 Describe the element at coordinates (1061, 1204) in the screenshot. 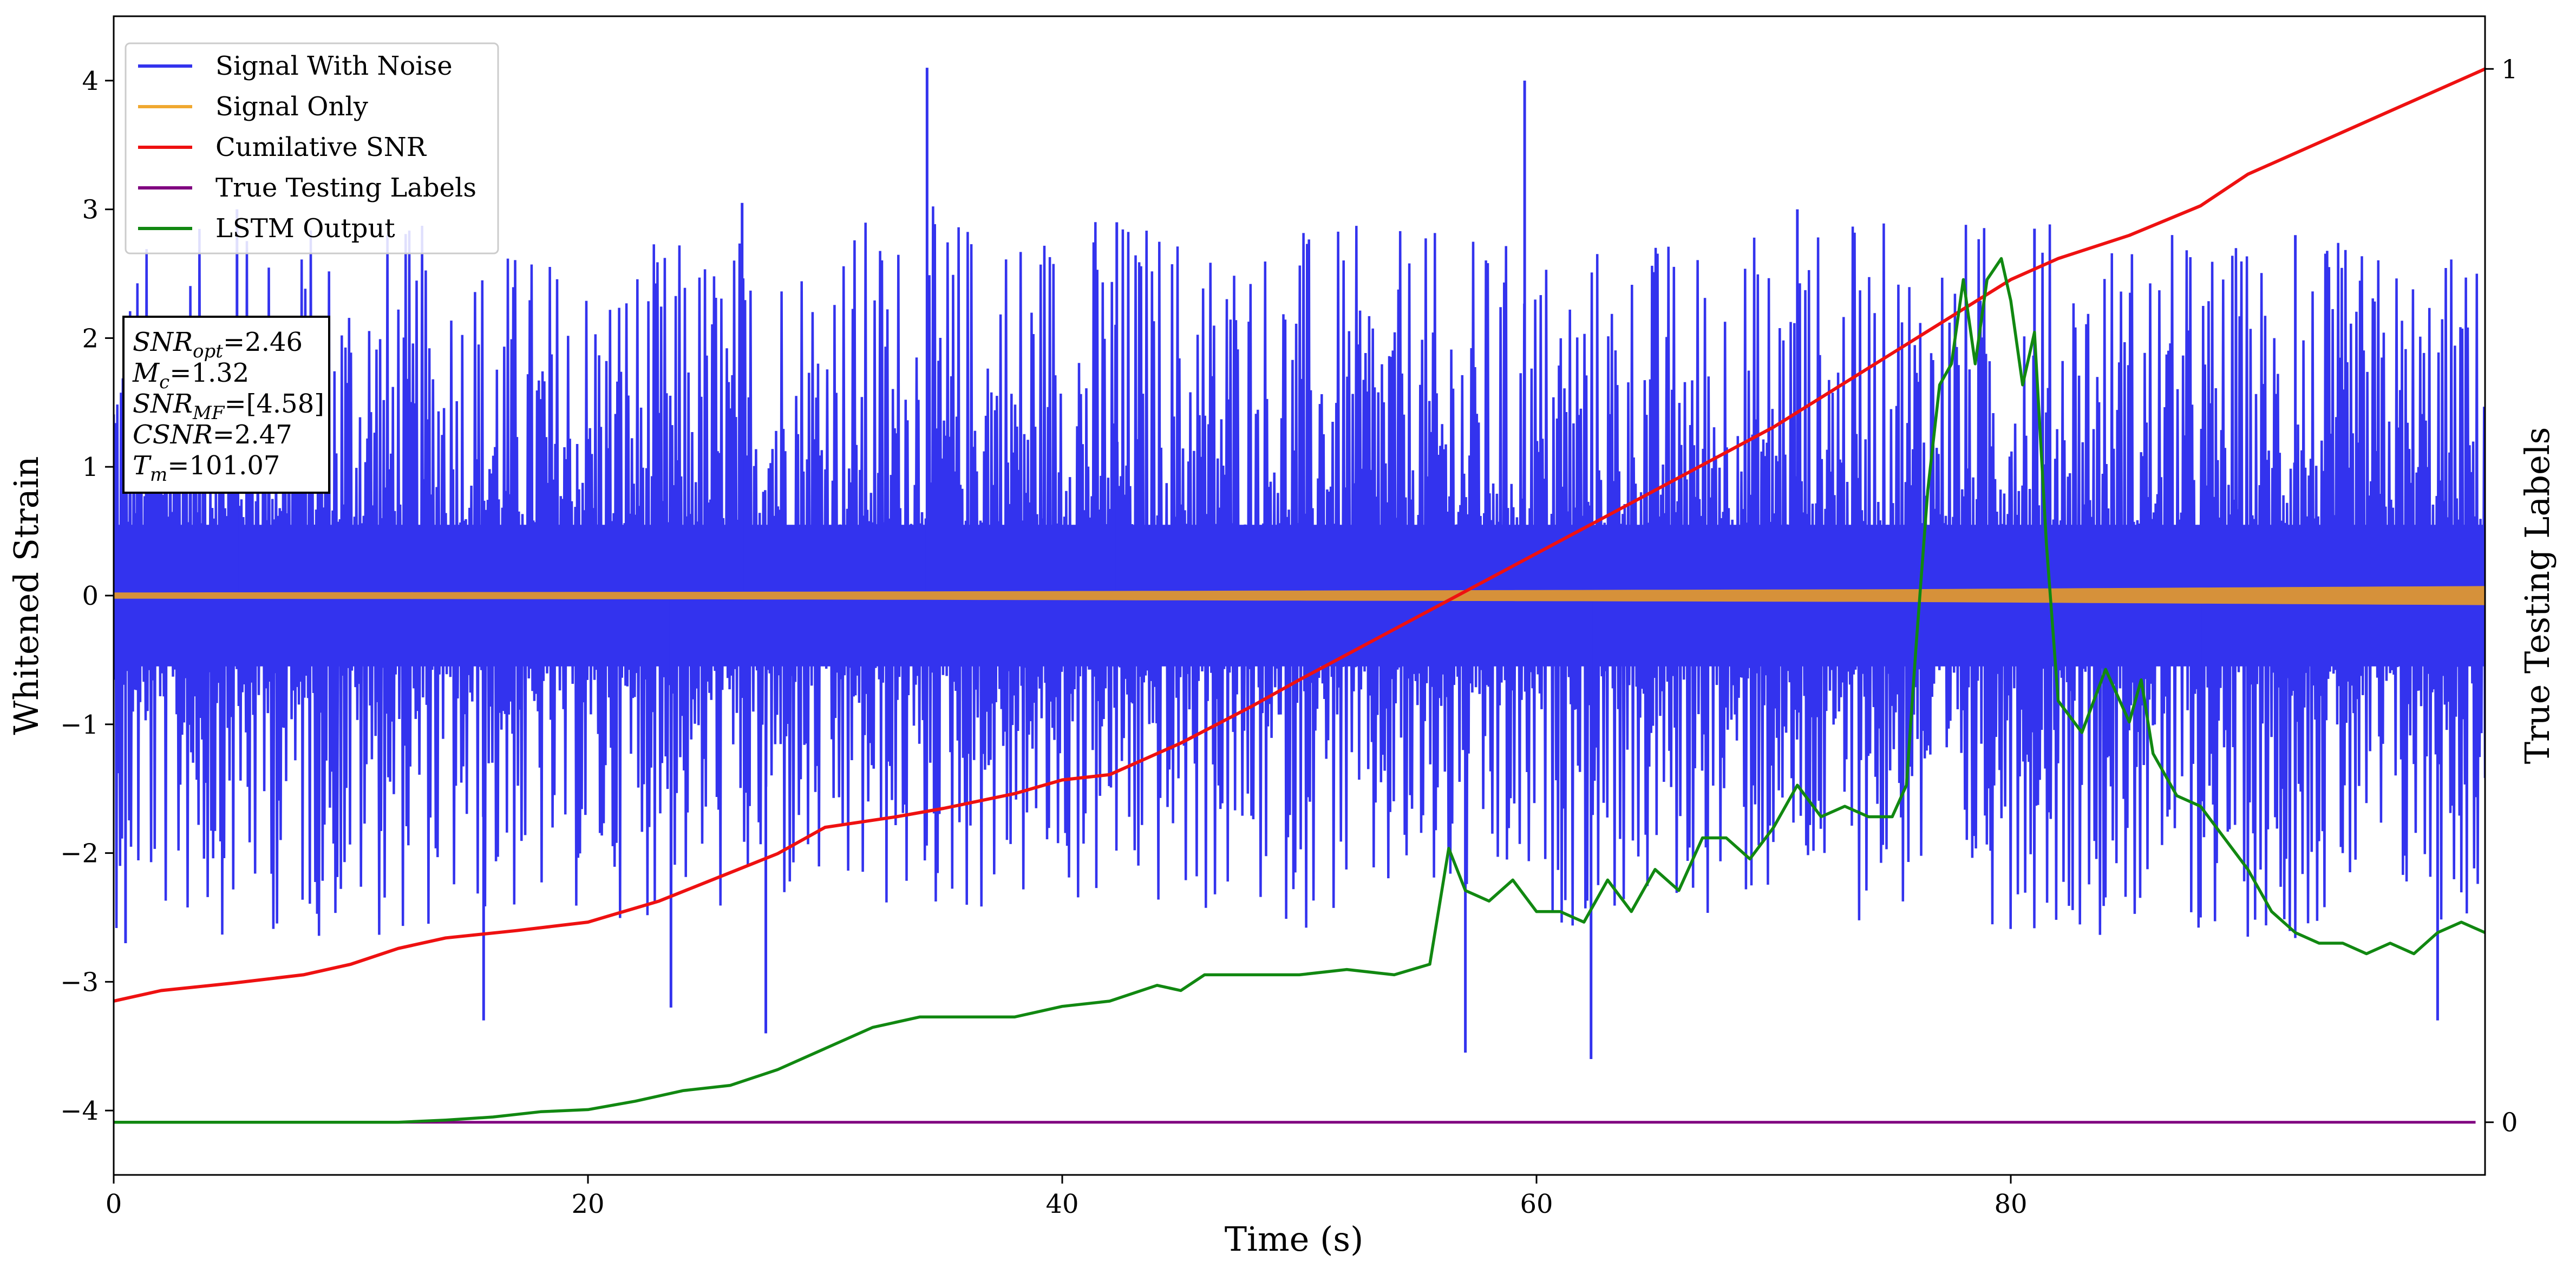

I see `x-tick-label: 40` at that location.